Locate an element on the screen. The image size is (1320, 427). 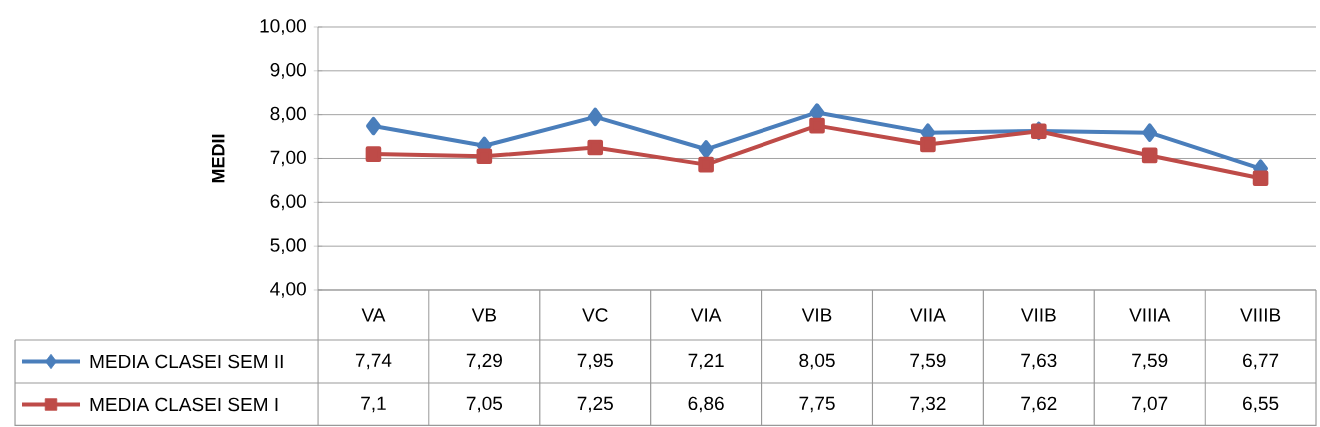
data-label: 6,55 is located at coordinates (1261, 404).